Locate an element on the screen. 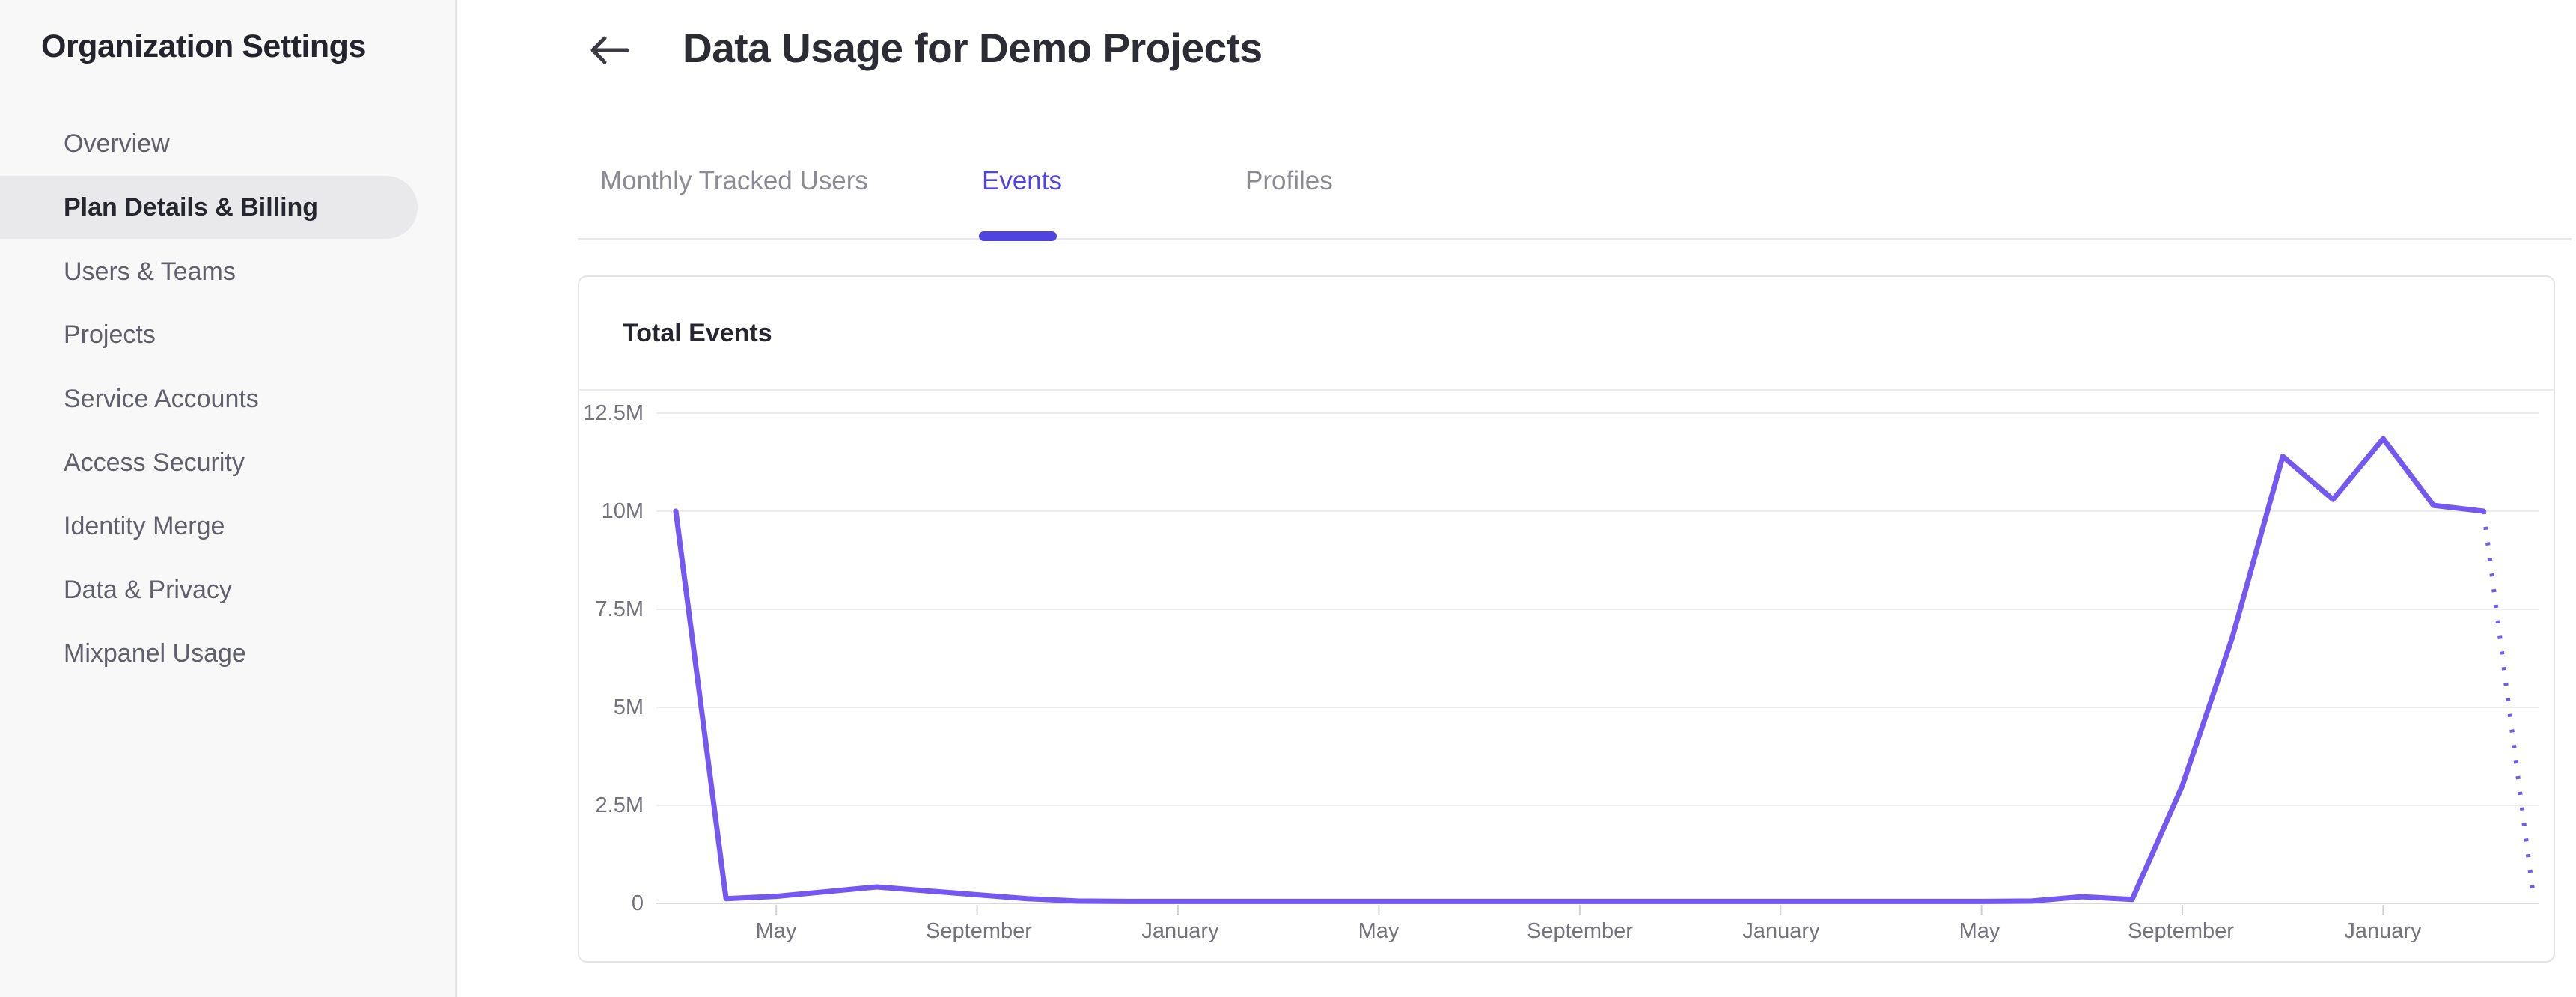 The height and width of the screenshot is (997, 2576). card-title: Total Events is located at coordinates (697, 332).